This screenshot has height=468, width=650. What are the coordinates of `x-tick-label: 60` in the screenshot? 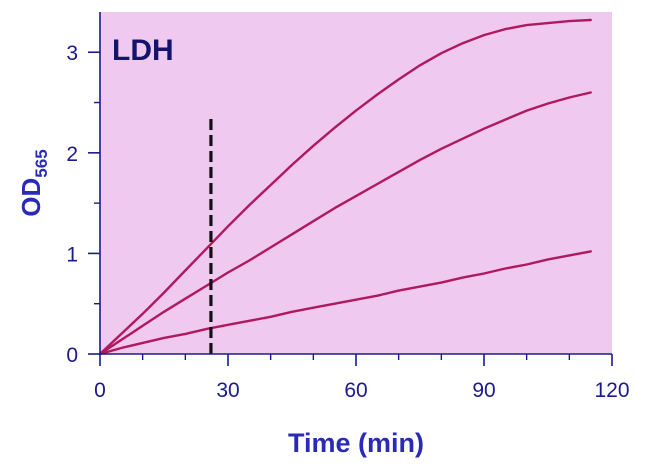 It's located at (355, 390).